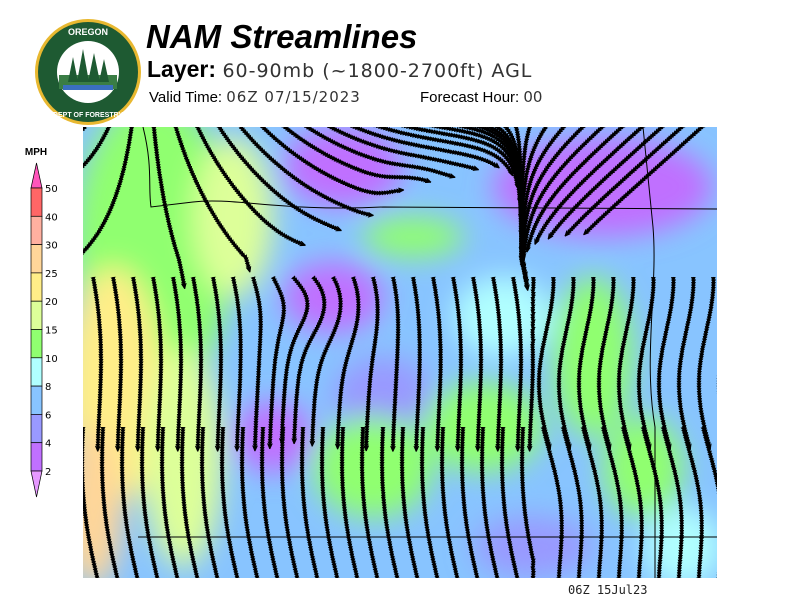 Image resolution: width=800 pixels, height=600 pixels. Describe the element at coordinates (51, 274) in the screenshot. I see `legend-label: 25` at that location.